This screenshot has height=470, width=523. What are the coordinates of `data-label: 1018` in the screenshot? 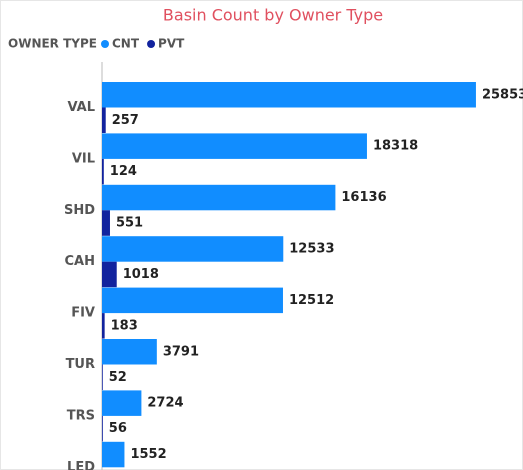 It's located at (141, 274).